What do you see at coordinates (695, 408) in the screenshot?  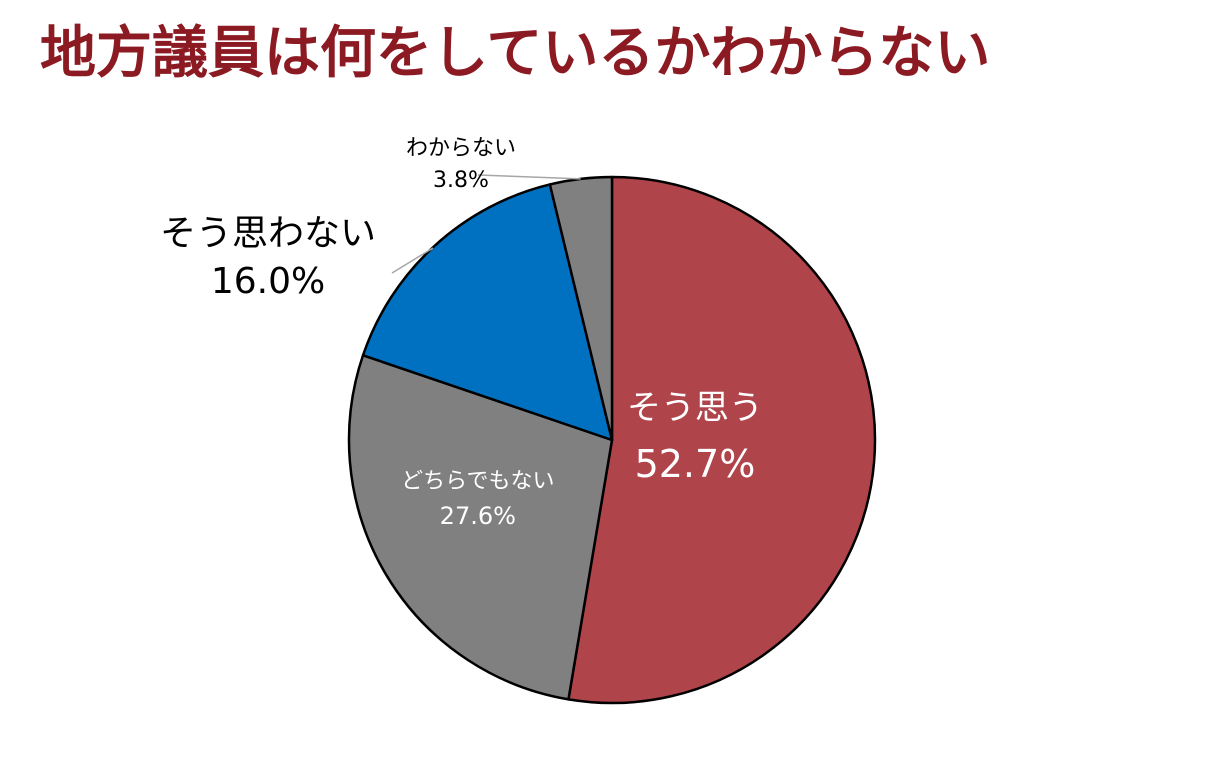 I see `slice-label-0: そう思う` at bounding box center [695, 408].